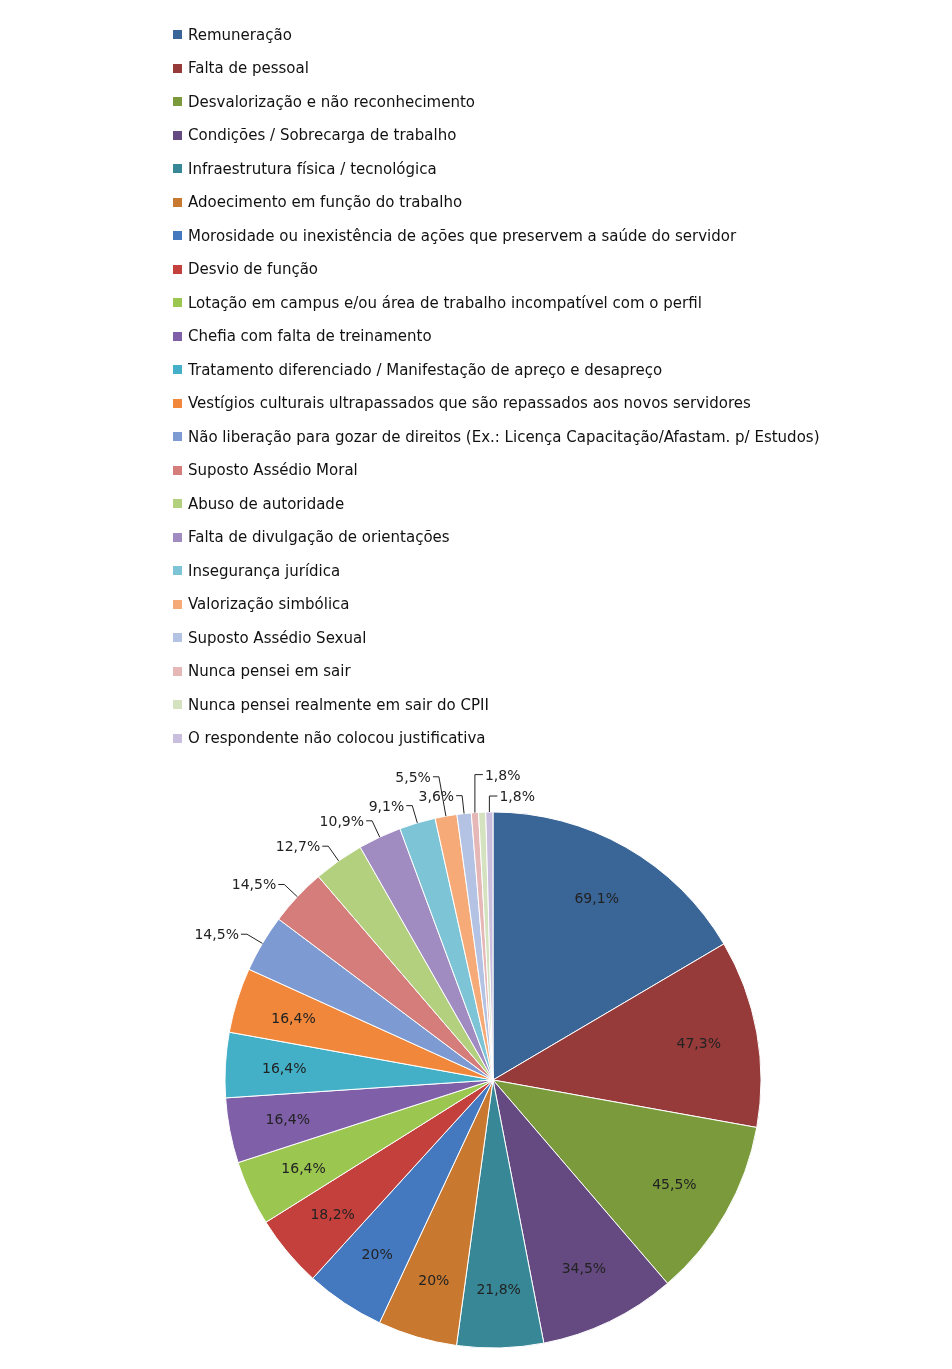 Image resolution: width=952 pixels, height=1369 pixels. I want to click on legend-label: Lotação em campus e/ou área de trabalho incompatível com o perfil, so click(445, 302).